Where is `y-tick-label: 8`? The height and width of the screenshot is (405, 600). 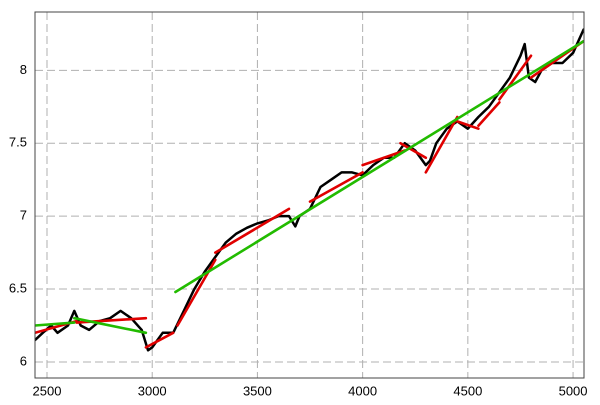
y-tick-label: 8 is located at coordinates (23, 69).